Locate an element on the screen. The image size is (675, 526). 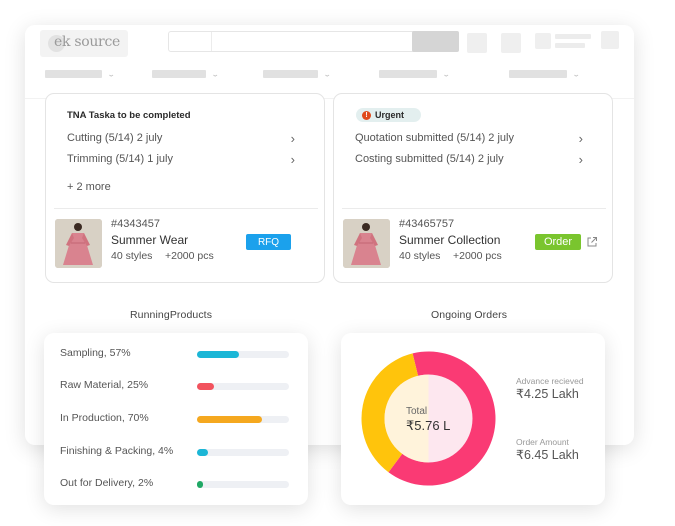
product-id: #4343457 is located at coordinates (135, 224).